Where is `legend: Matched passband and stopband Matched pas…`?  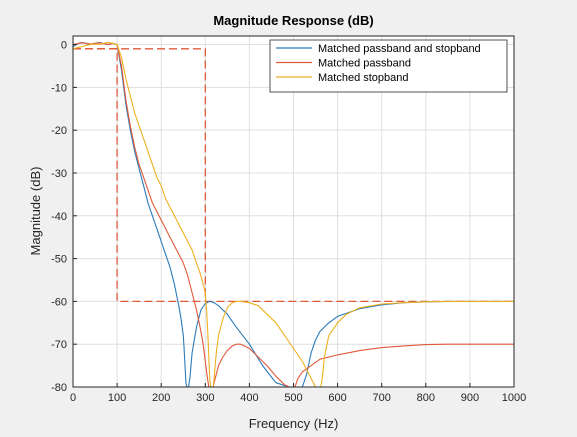 legend: Matched passband and stopband Matched pas… is located at coordinates (388, 66).